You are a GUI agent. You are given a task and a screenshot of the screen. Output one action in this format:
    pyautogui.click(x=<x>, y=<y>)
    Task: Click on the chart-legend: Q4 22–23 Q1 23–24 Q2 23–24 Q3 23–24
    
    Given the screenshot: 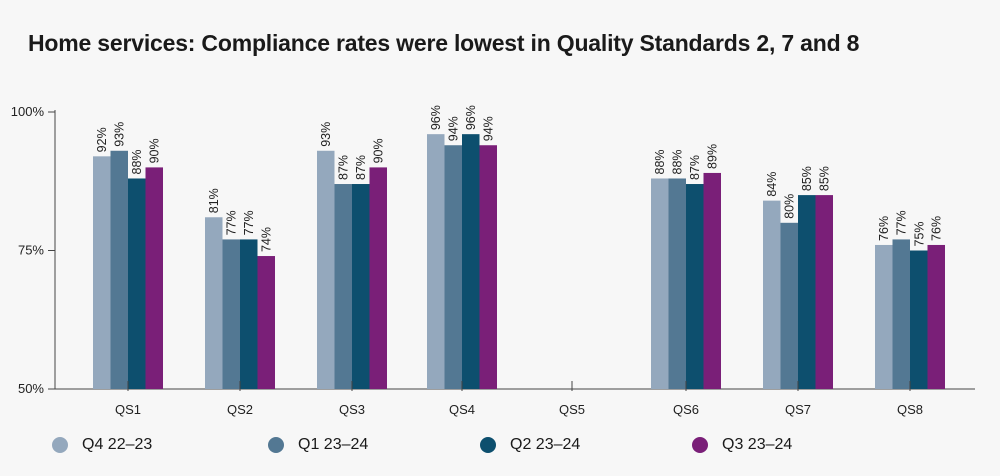 What is the action you would take?
    pyautogui.click(x=502, y=449)
    